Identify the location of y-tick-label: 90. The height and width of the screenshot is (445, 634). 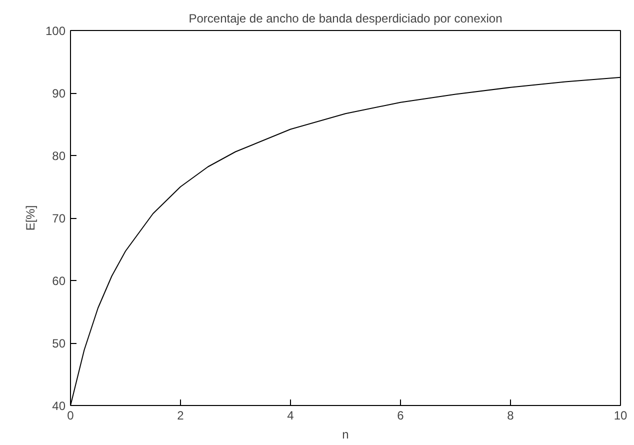
(59, 93).